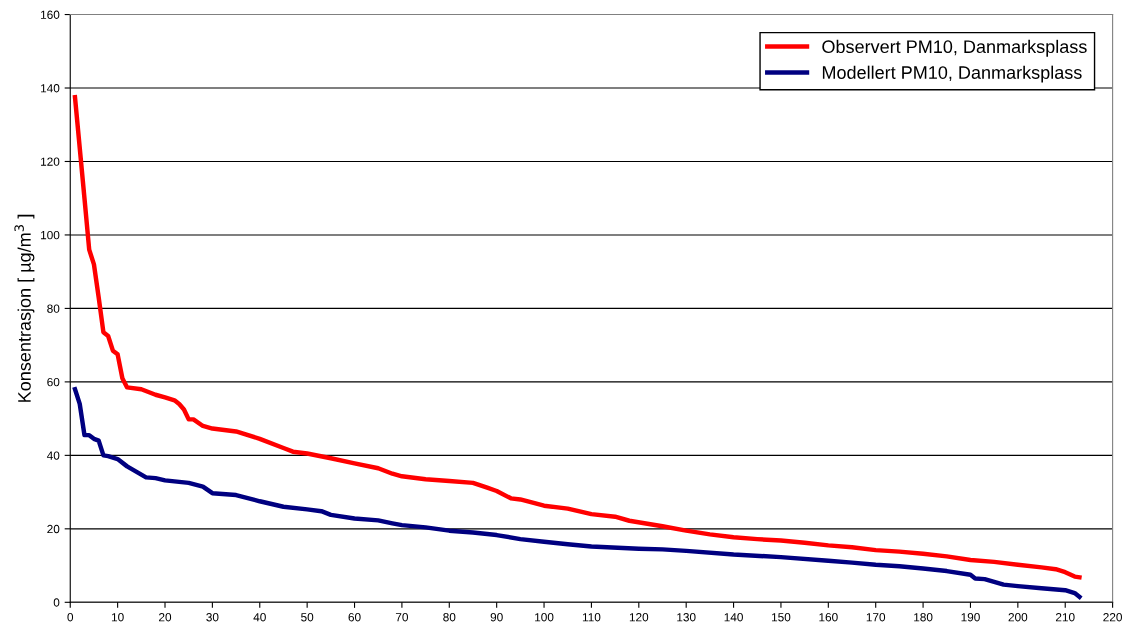 The image size is (1133, 632). Describe the element at coordinates (165, 617) in the screenshot. I see `x-tick-label: 20` at that location.